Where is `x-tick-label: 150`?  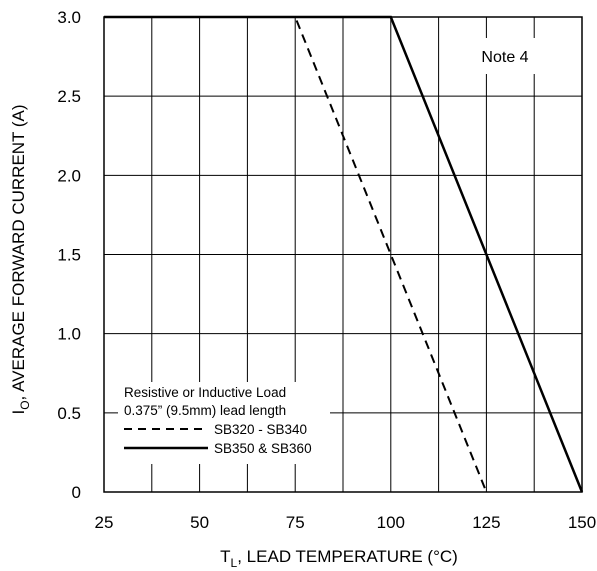
x-tick-label: 150 is located at coordinates (582, 522).